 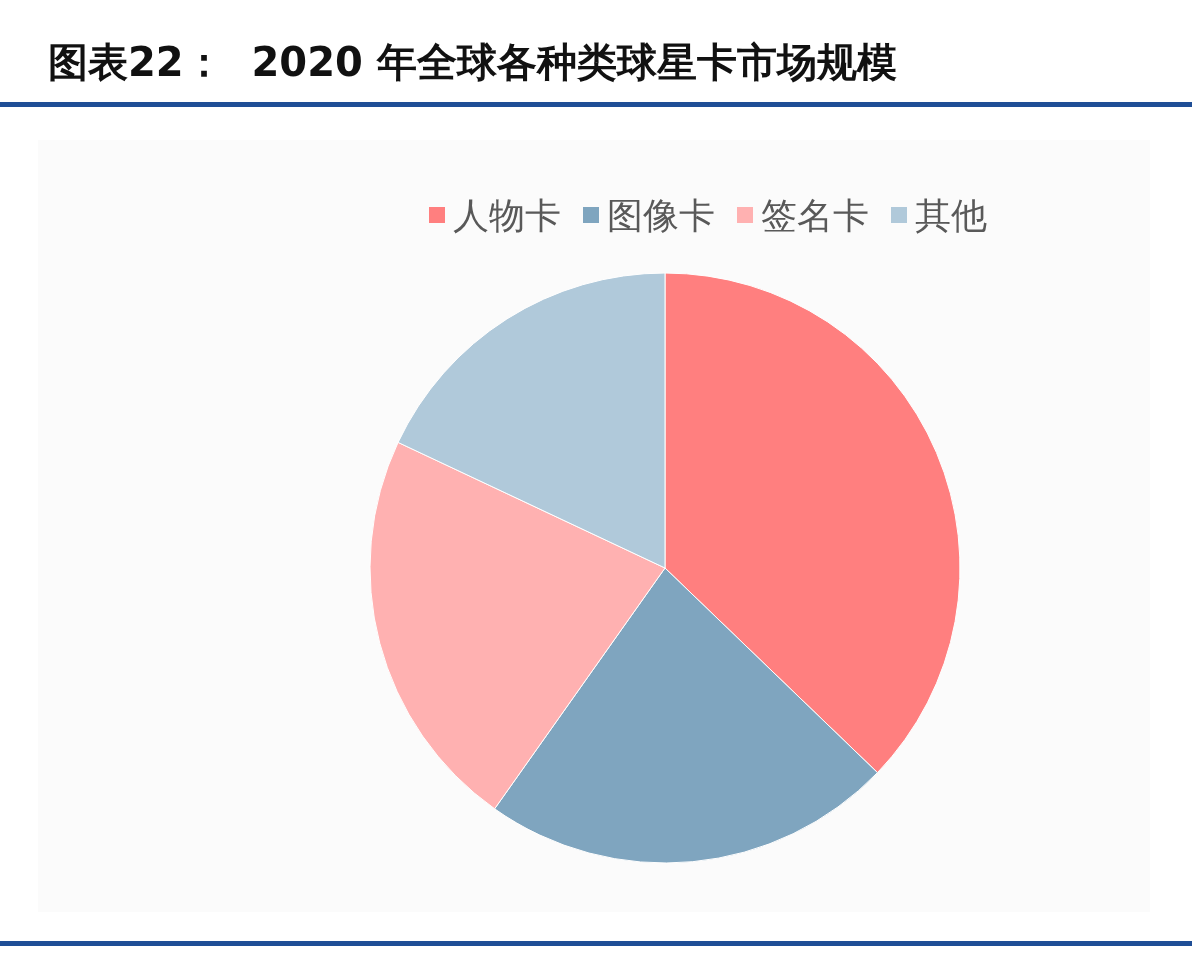 I want to click on legend-label: 其他, so click(x=951, y=215).